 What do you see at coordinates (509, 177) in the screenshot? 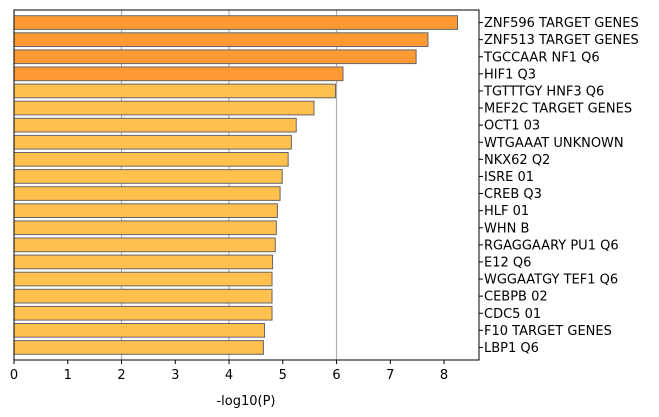
I see `category-label: ISRE 01` at bounding box center [509, 177].